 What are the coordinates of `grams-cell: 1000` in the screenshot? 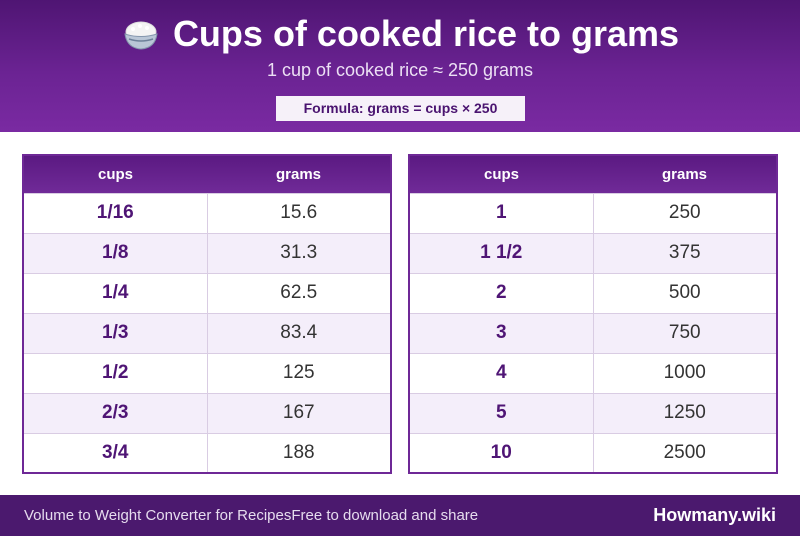 It's located at (685, 372).